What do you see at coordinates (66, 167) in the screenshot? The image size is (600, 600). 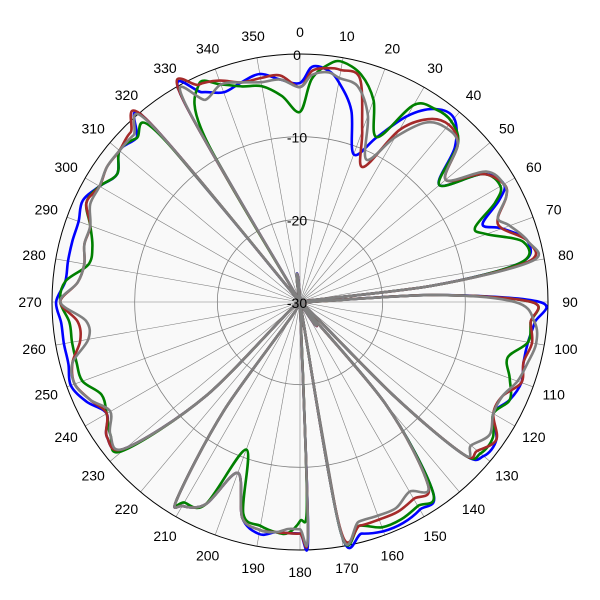 I see `angle-tick-label: 300` at bounding box center [66, 167].